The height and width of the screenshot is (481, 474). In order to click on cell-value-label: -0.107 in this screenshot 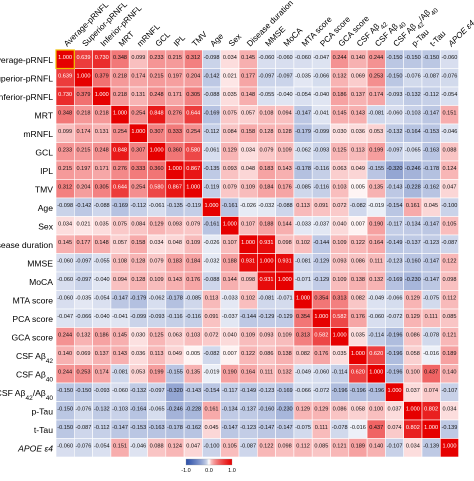, I will do `click(395, 447)`.